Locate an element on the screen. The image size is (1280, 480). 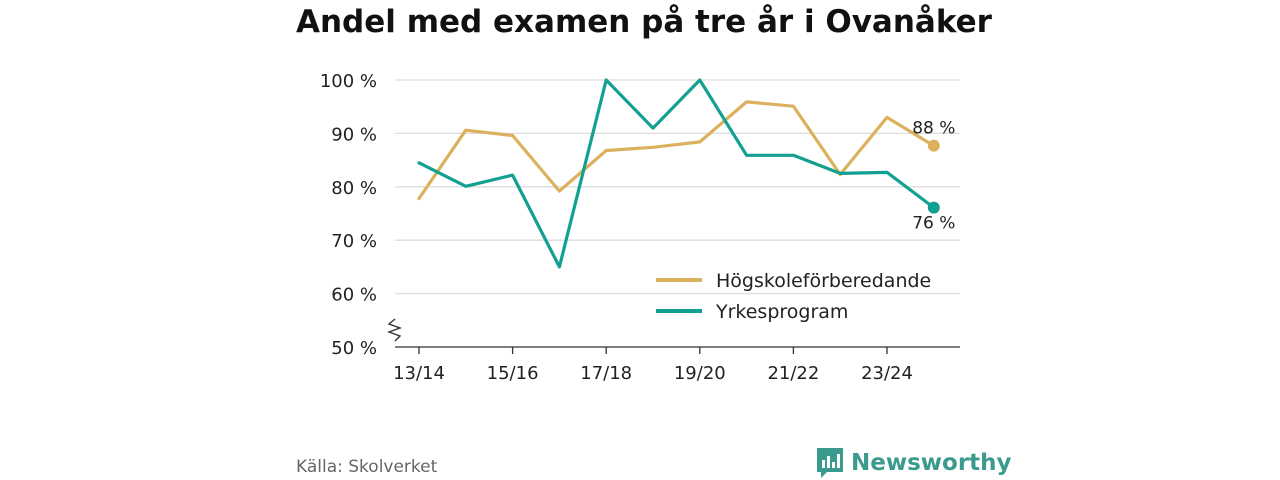
axis-break-marker is located at coordinates (394, 330).